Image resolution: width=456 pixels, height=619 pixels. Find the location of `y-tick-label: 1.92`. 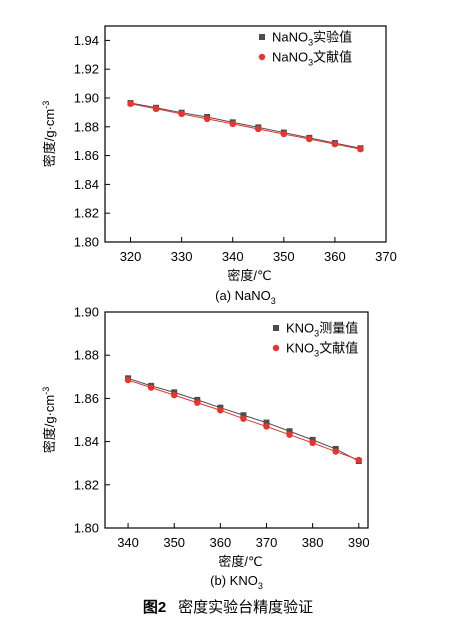

y-tick-label: 1.92 is located at coordinates (86, 69).